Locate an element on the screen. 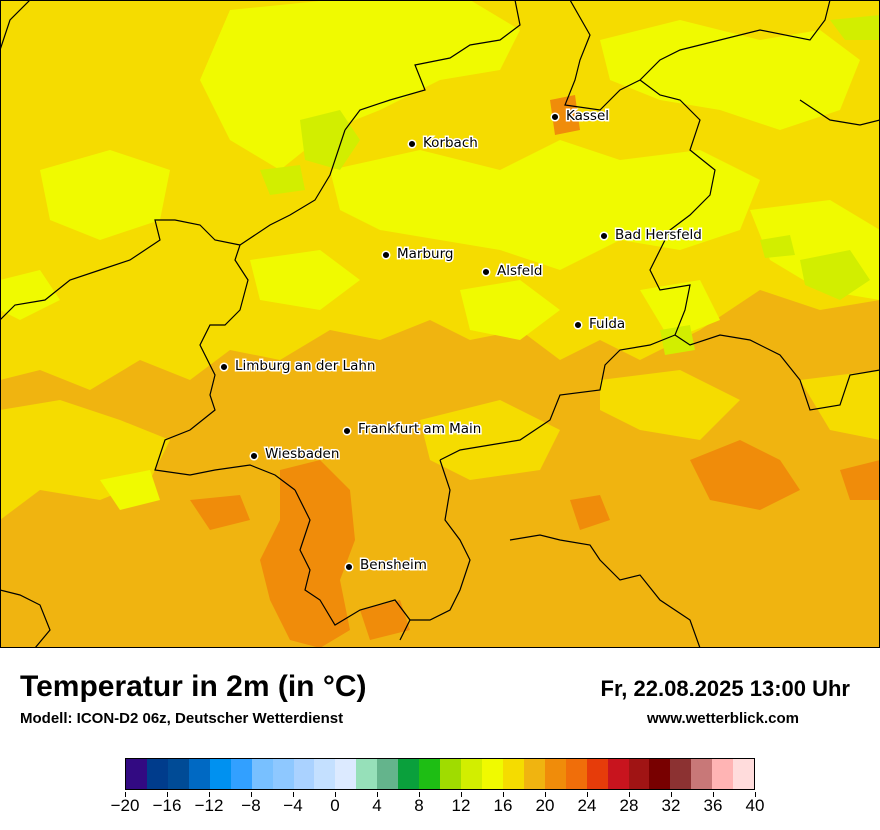  city-limburg: Limburg an der Lahn is located at coordinates (298, 366).